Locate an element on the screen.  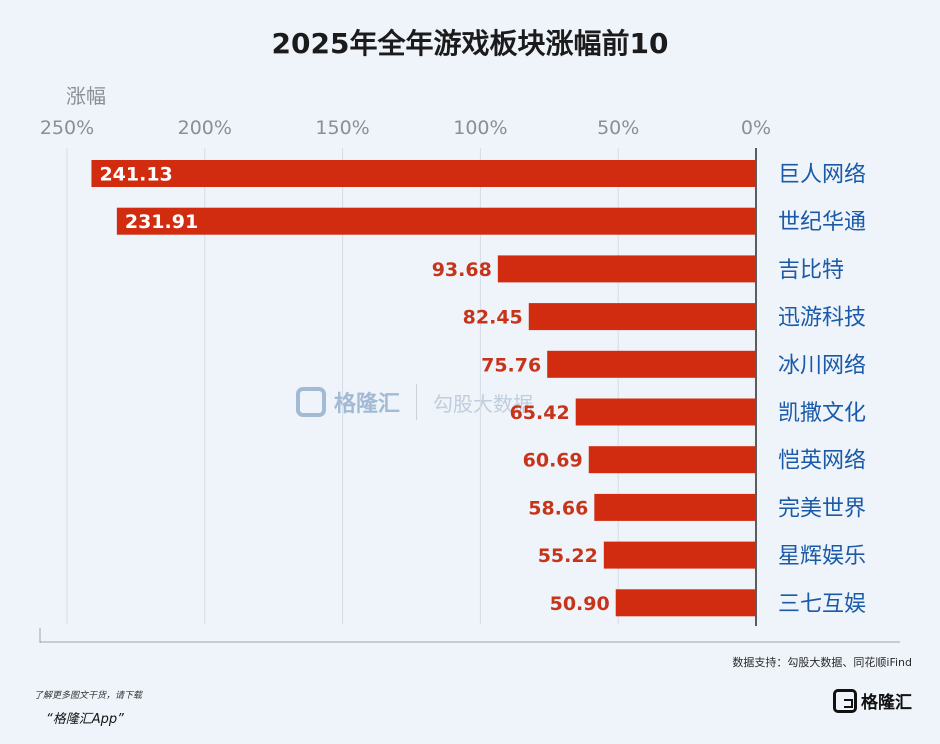
promo-app-name: “格隆汇App” is located at coordinates (85, 719).